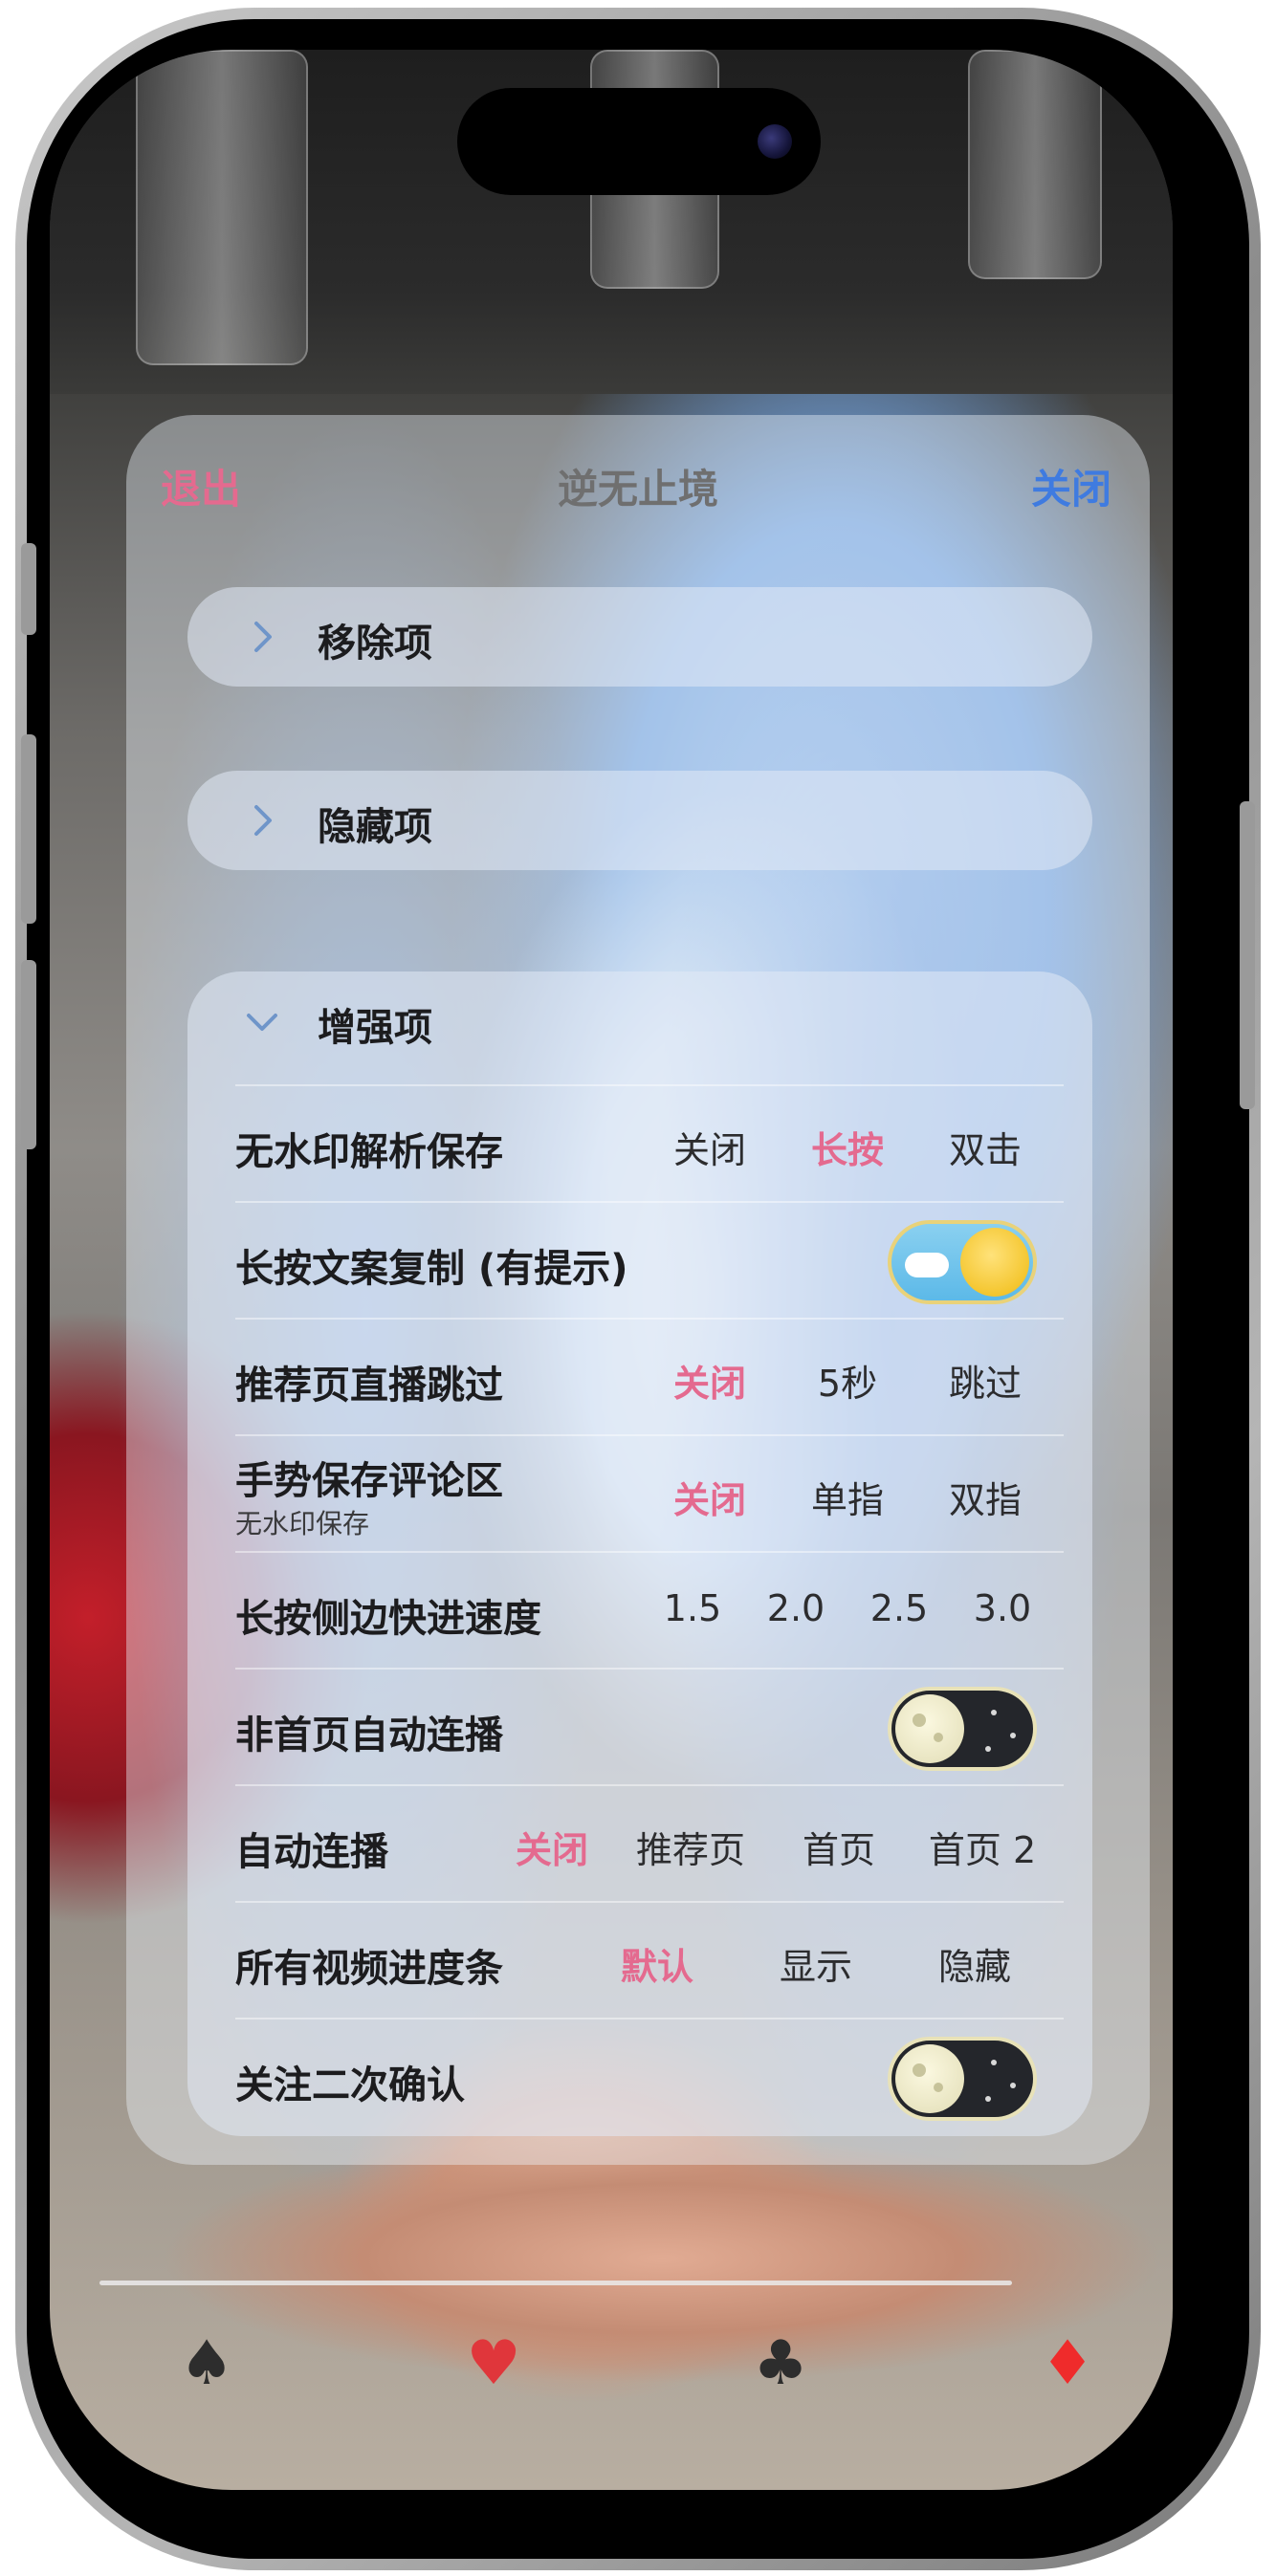  I want to click on option-recommend-page: 推荐页, so click(690, 1850).